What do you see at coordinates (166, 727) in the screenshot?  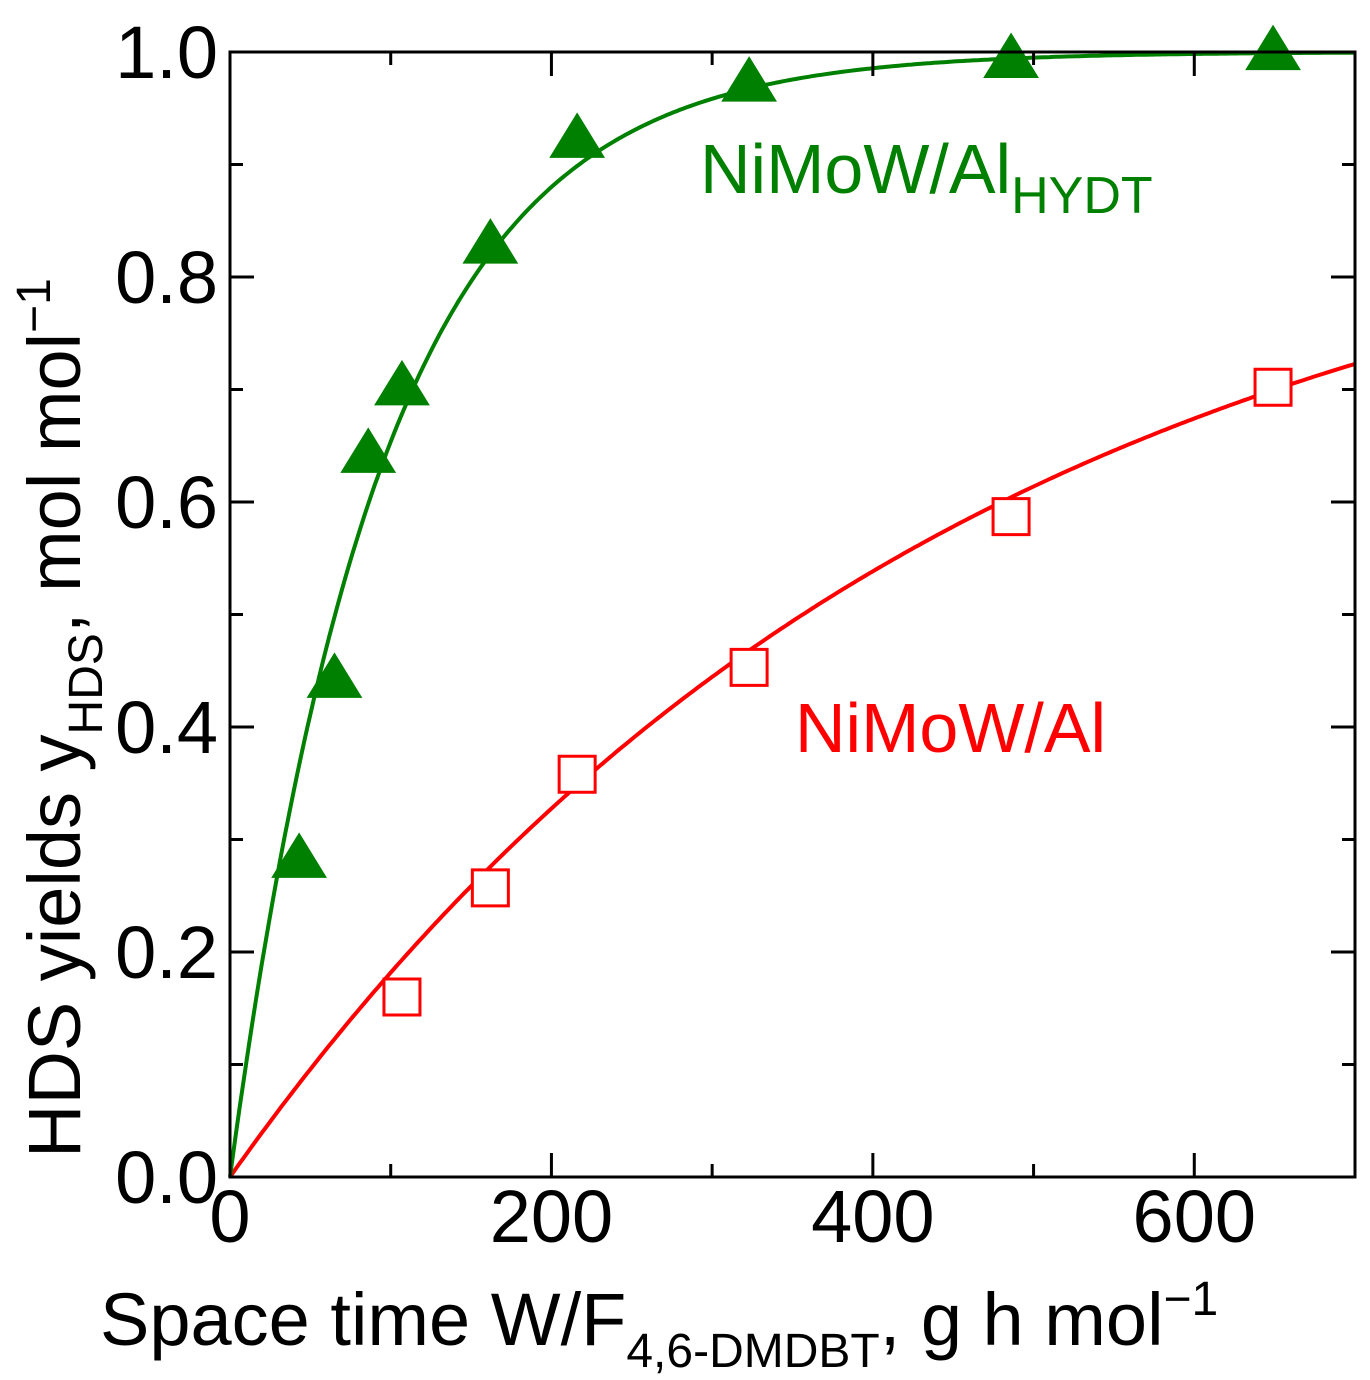 I see `y-tick-label: 0.4` at bounding box center [166, 727].